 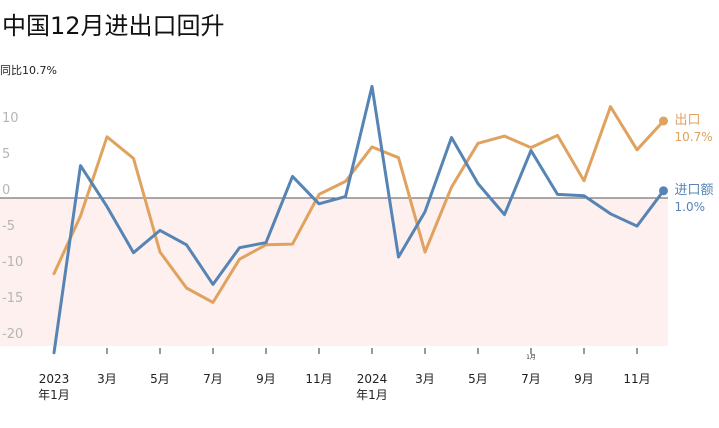 What do you see at coordinates (12, 334) in the screenshot?
I see `y-tick-label: -20` at bounding box center [12, 334].